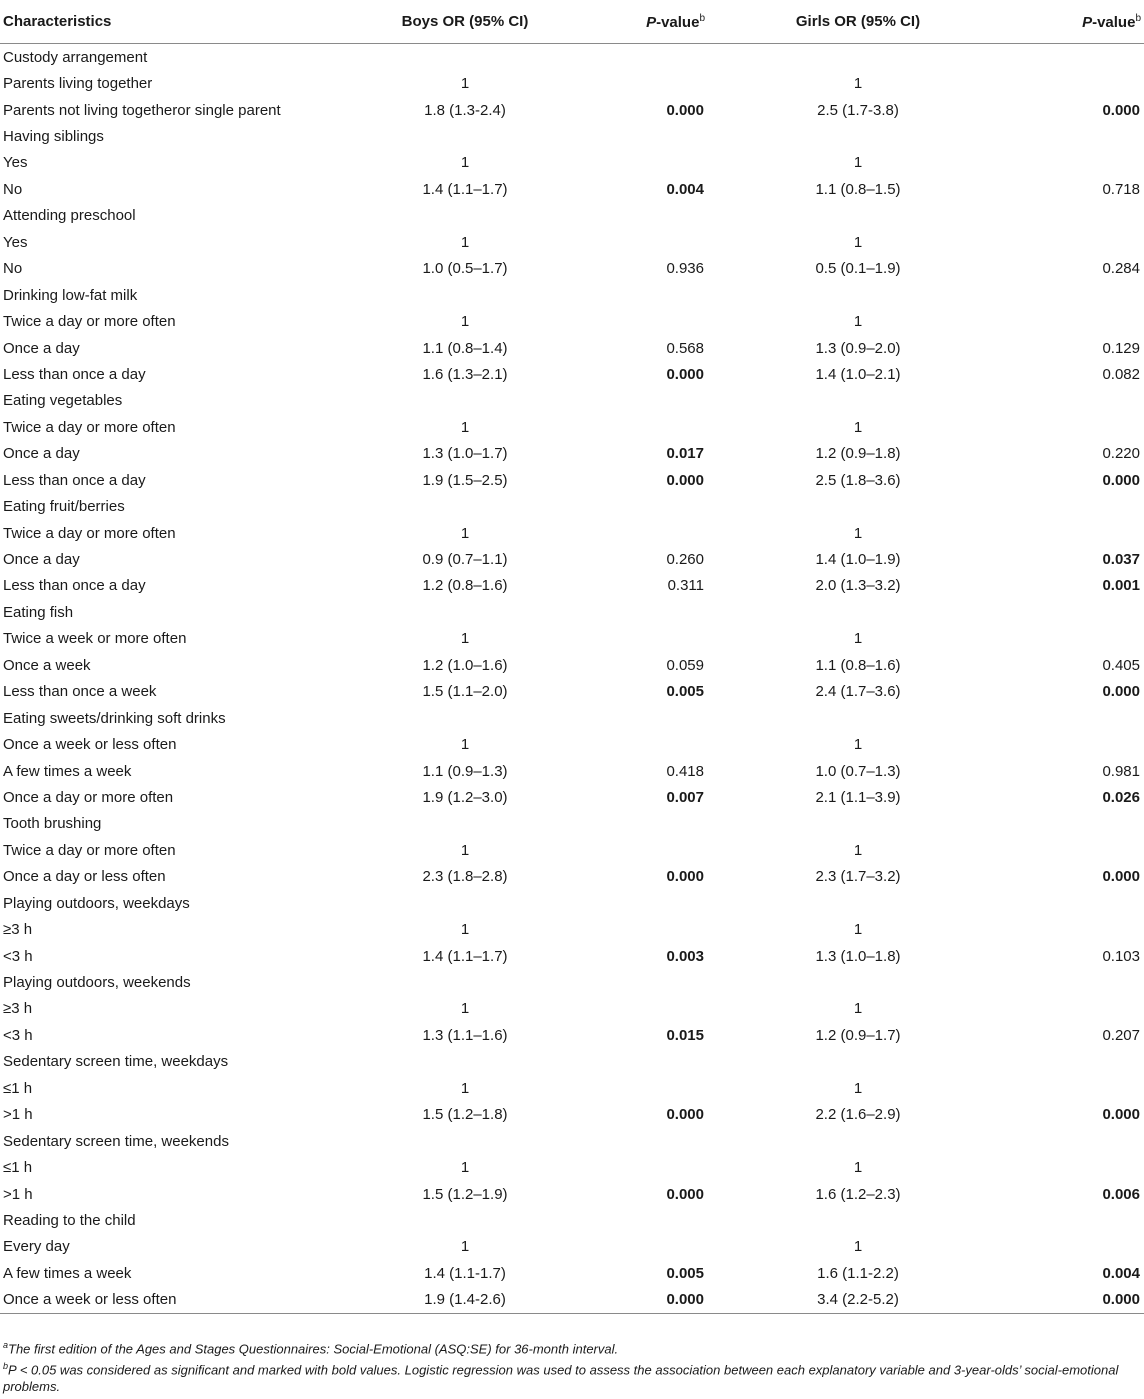  I want to click on boys-or-cell: 1.5 (1.2–1.9), so click(465, 1194).